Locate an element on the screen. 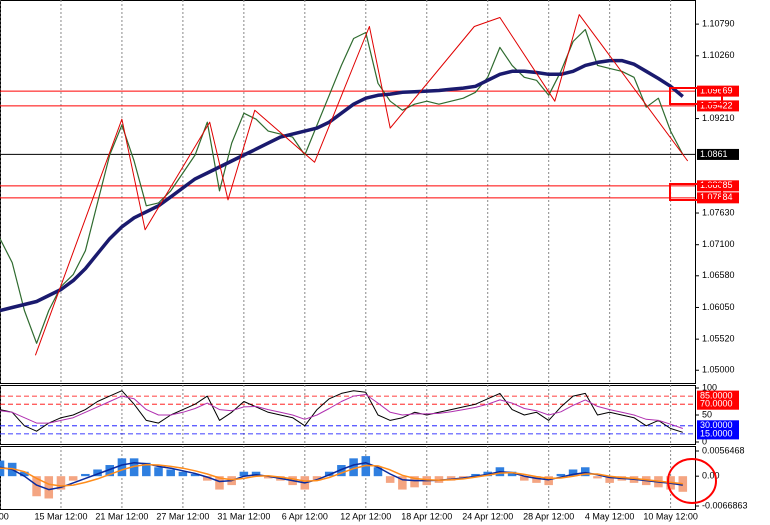 This screenshot has width=770, height=525. y-tick-label: 1.06580 is located at coordinates (718, 275).